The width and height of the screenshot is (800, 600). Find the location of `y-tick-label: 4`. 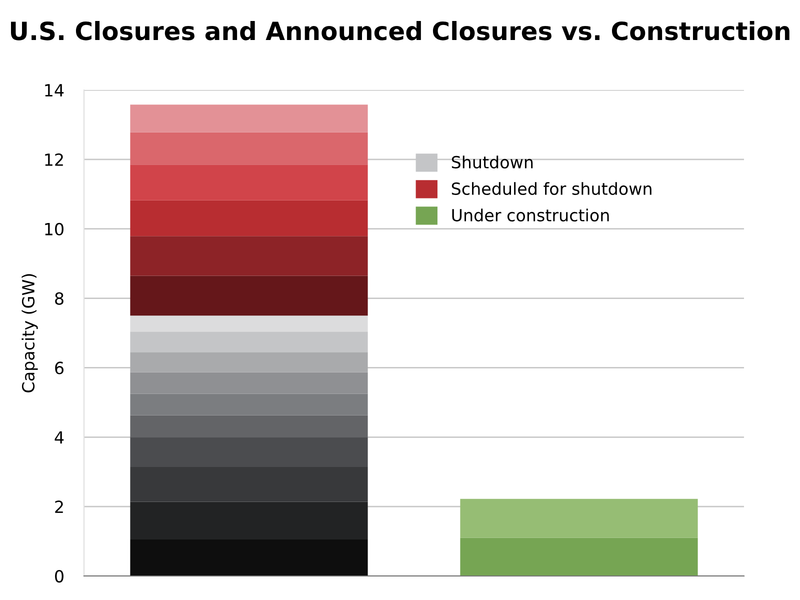

y-tick-label: 4 is located at coordinates (59, 437).